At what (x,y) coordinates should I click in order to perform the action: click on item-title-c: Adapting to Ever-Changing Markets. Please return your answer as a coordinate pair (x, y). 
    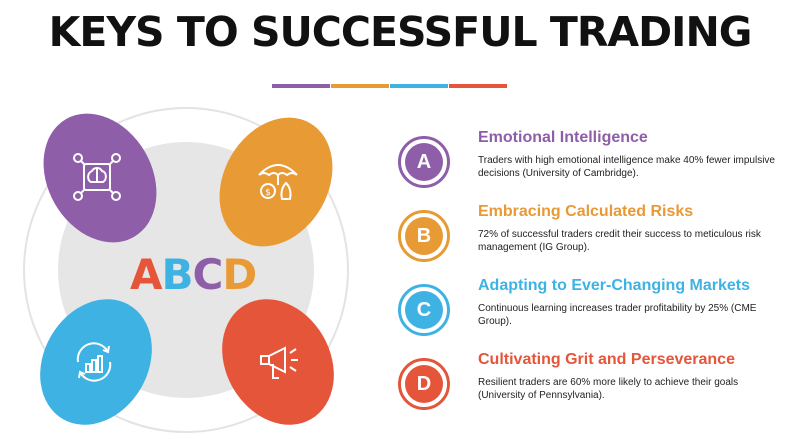
    Looking at the image, I should click on (614, 285).